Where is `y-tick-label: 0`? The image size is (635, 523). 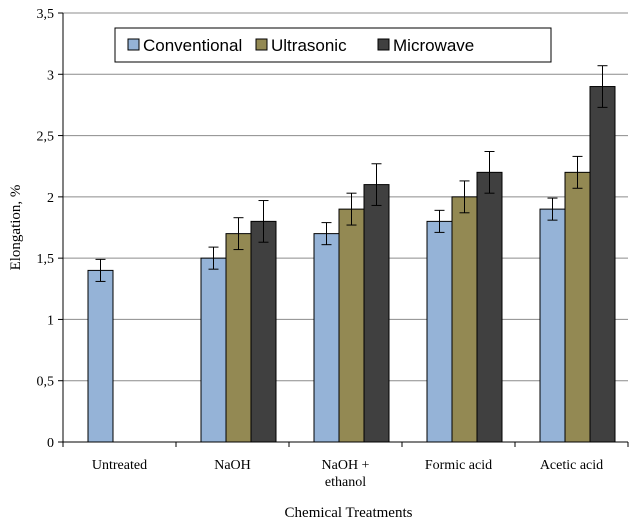
y-tick-label: 0 is located at coordinates (50, 443).